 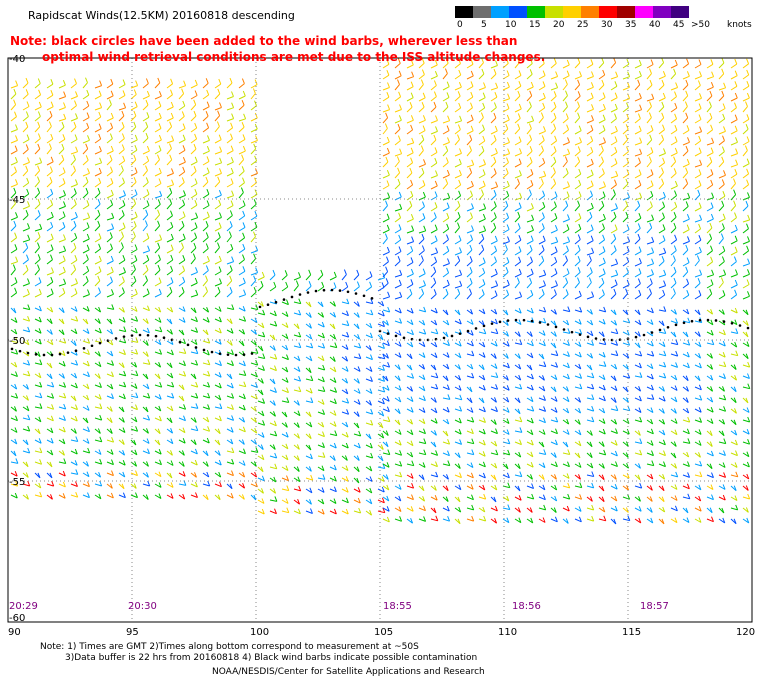 I want to click on lon-tick-label: 120, so click(x=745, y=632).